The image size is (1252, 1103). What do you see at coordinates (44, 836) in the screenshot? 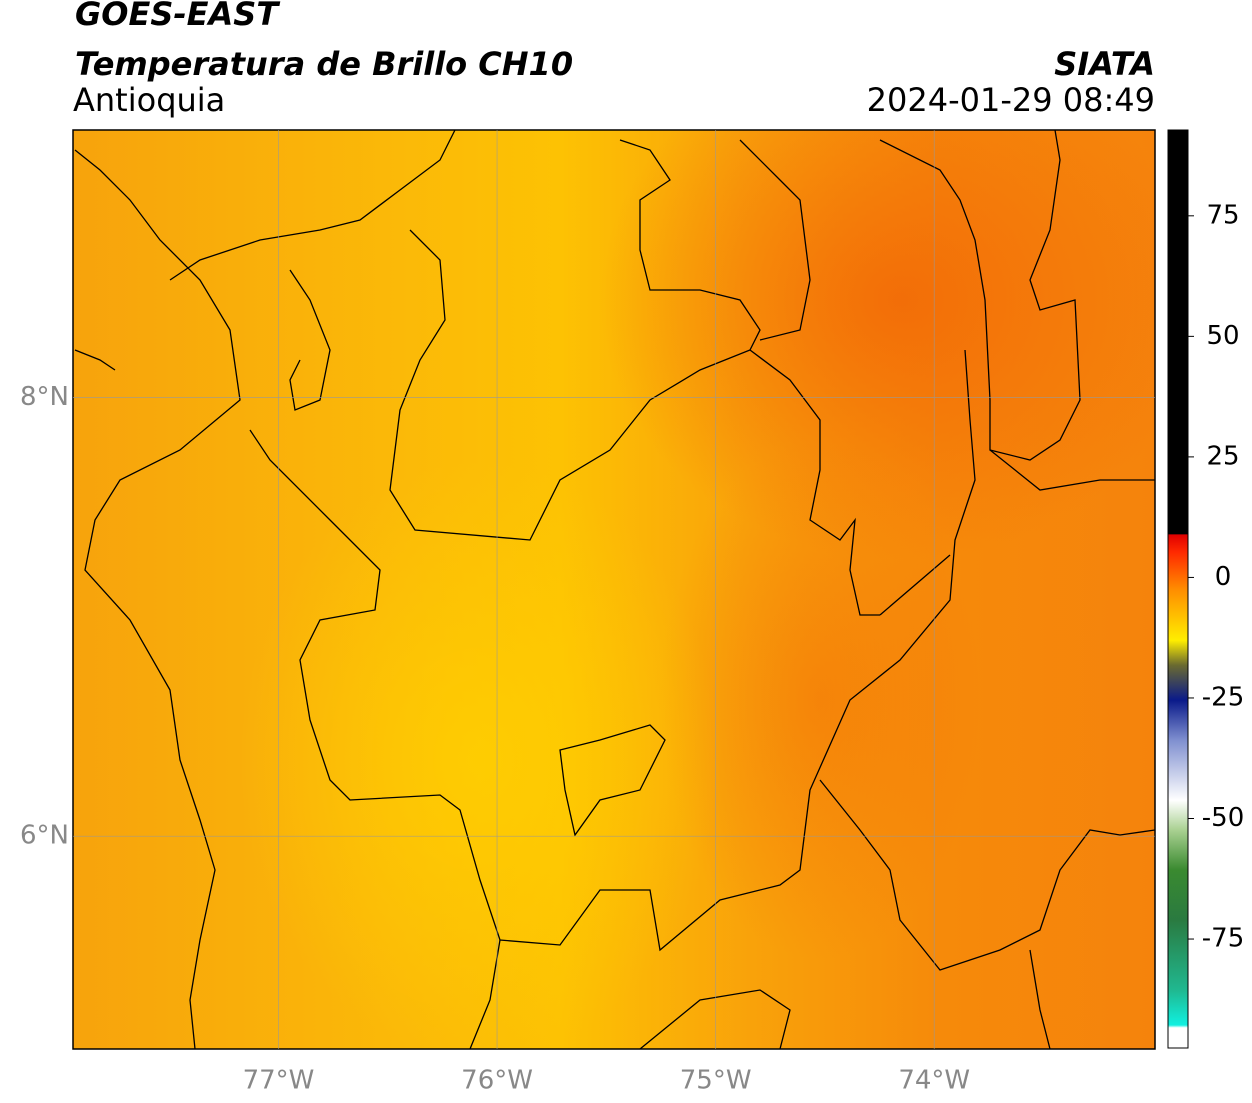
I see `y-tick-label: 6°N` at bounding box center [44, 836].